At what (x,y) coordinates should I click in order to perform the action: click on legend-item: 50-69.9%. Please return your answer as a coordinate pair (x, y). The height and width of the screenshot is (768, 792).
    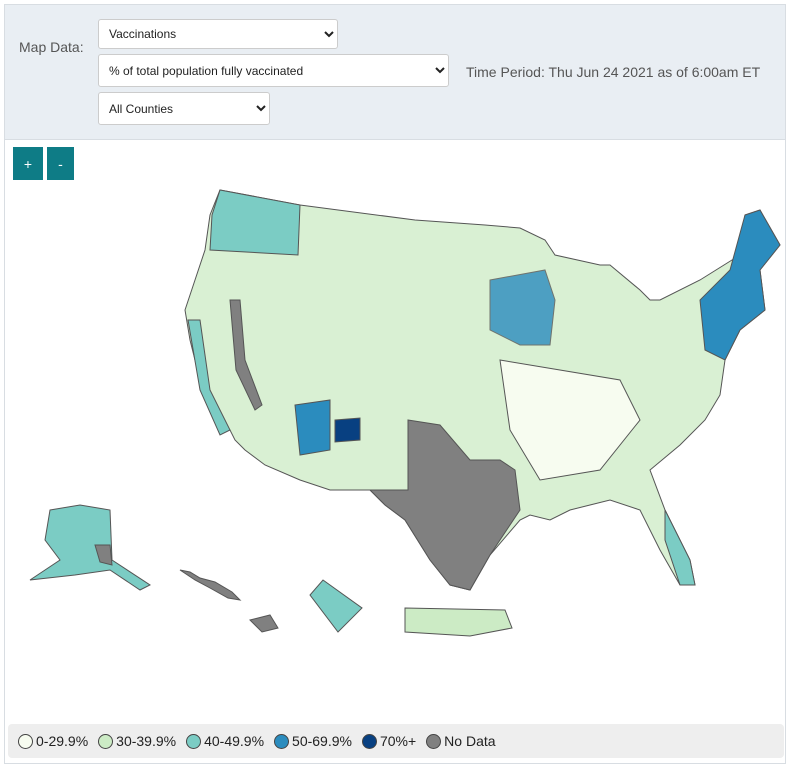
    Looking at the image, I should click on (313, 741).